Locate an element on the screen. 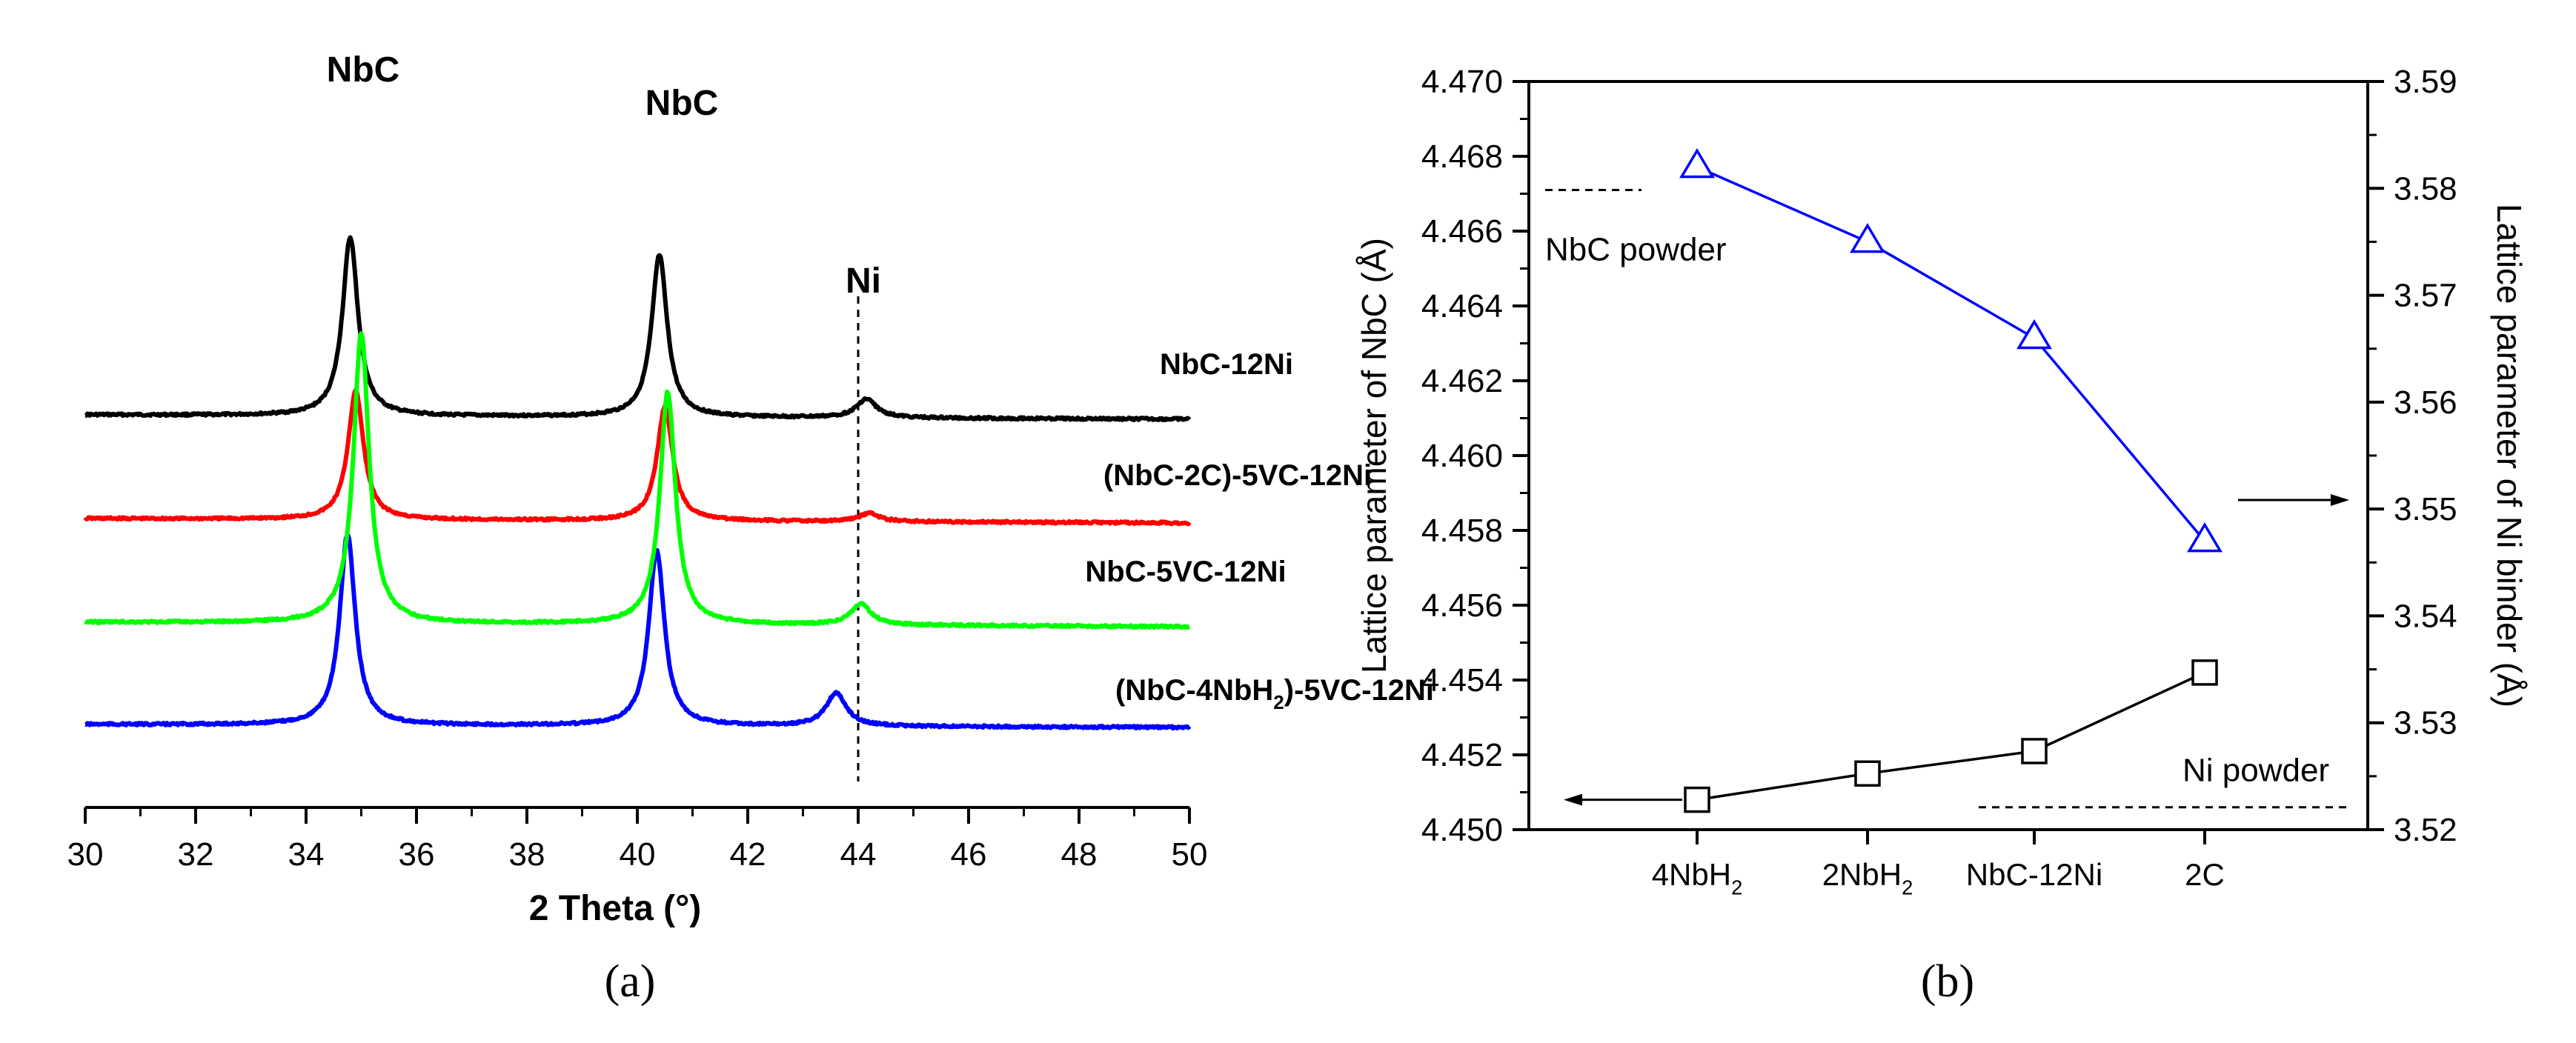  right-tick-label: 3.58 is located at coordinates (2425, 188).